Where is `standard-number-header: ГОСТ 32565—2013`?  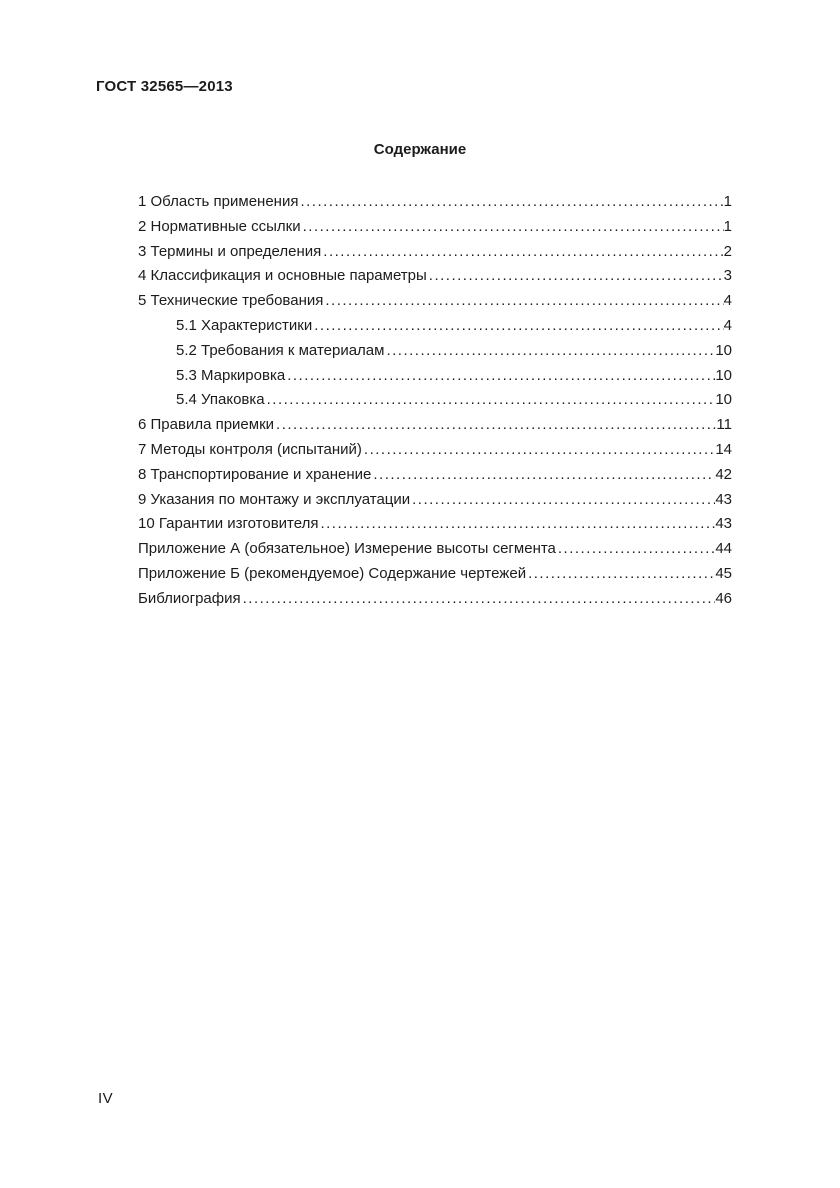 standard-number-header: ГОСТ 32565—2013 is located at coordinates (164, 86).